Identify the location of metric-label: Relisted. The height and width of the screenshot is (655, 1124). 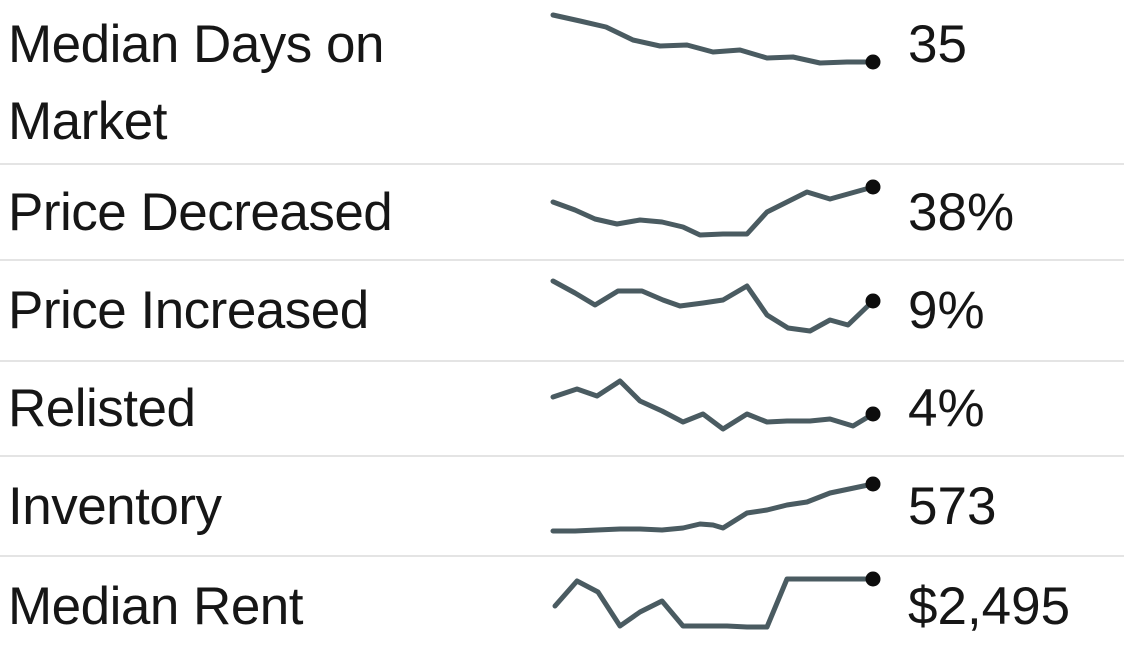
(102, 408).